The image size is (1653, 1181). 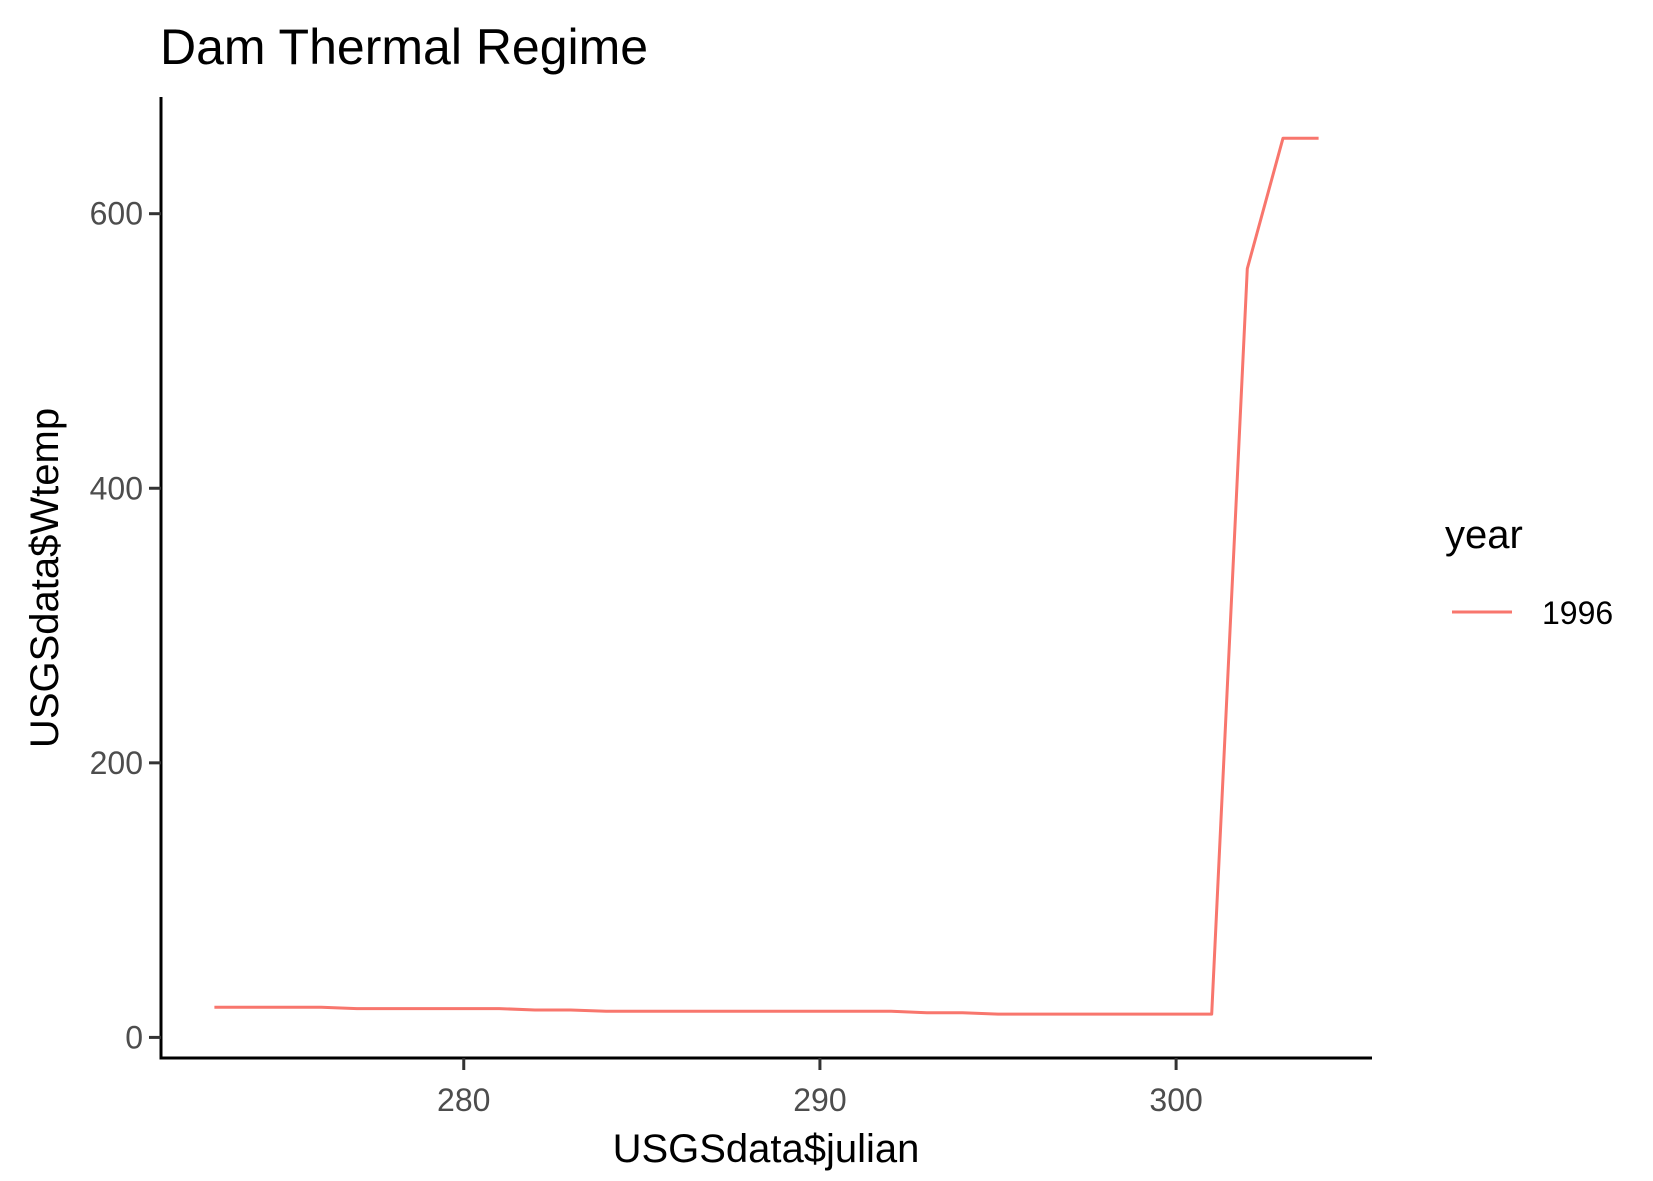 What do you see at coordinates (1529, 572) in the screenshot?
I see `legend: year 1996` at bounding box center [1529, 572].